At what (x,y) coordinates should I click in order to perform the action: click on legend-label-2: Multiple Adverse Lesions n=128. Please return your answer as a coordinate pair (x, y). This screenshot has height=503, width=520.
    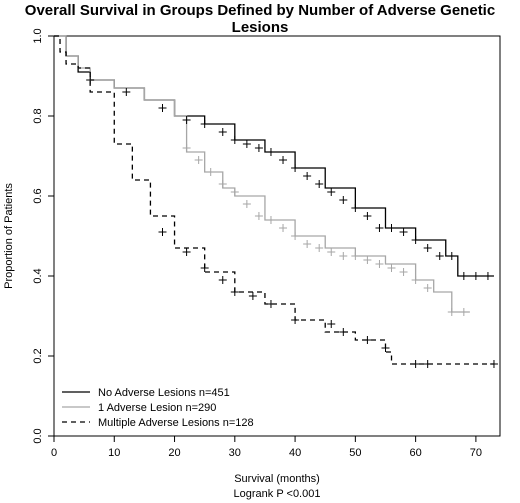
    Looking at the image, I should click on (176, 423).